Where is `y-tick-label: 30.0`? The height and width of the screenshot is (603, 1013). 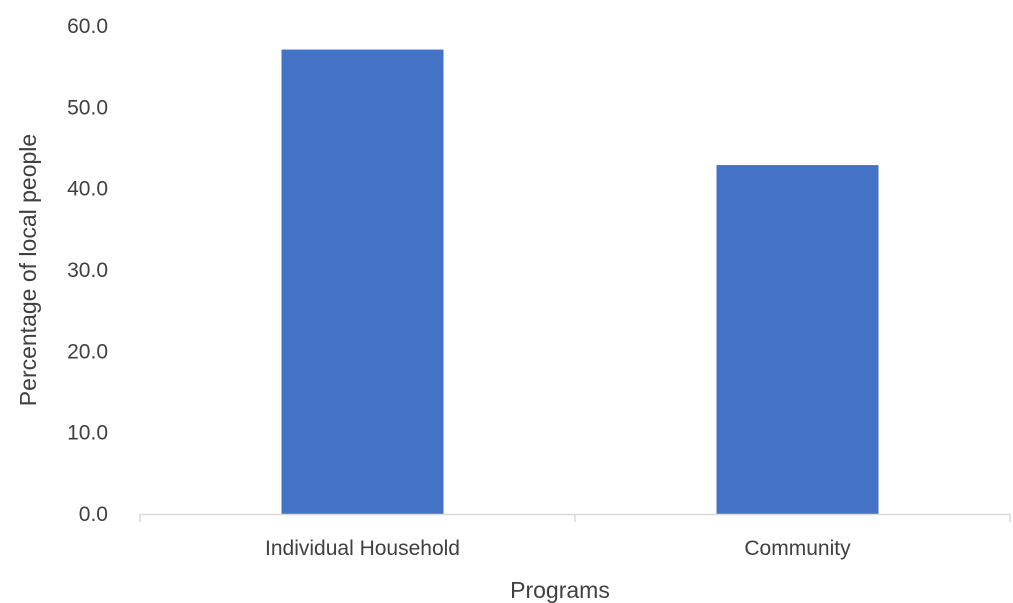 y-tick-label: 30.0 is located at coordinates (87, 270).